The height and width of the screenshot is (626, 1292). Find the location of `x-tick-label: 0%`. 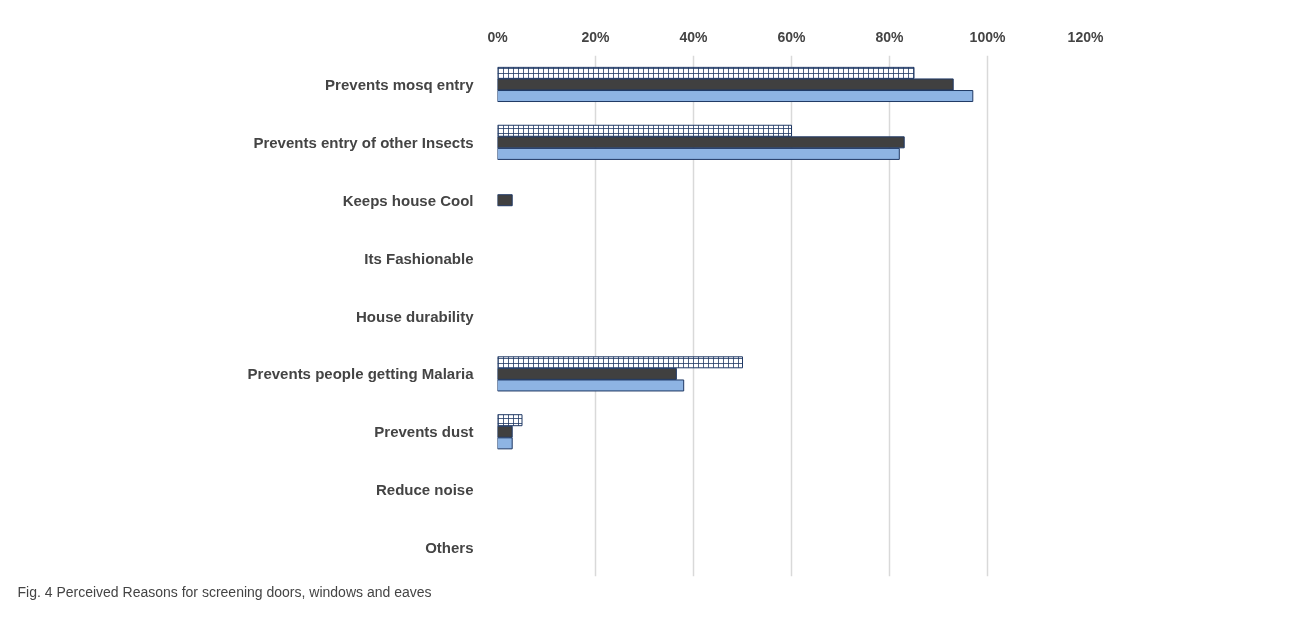

x-tick-label: 0% is located at coordinates (498, 36).